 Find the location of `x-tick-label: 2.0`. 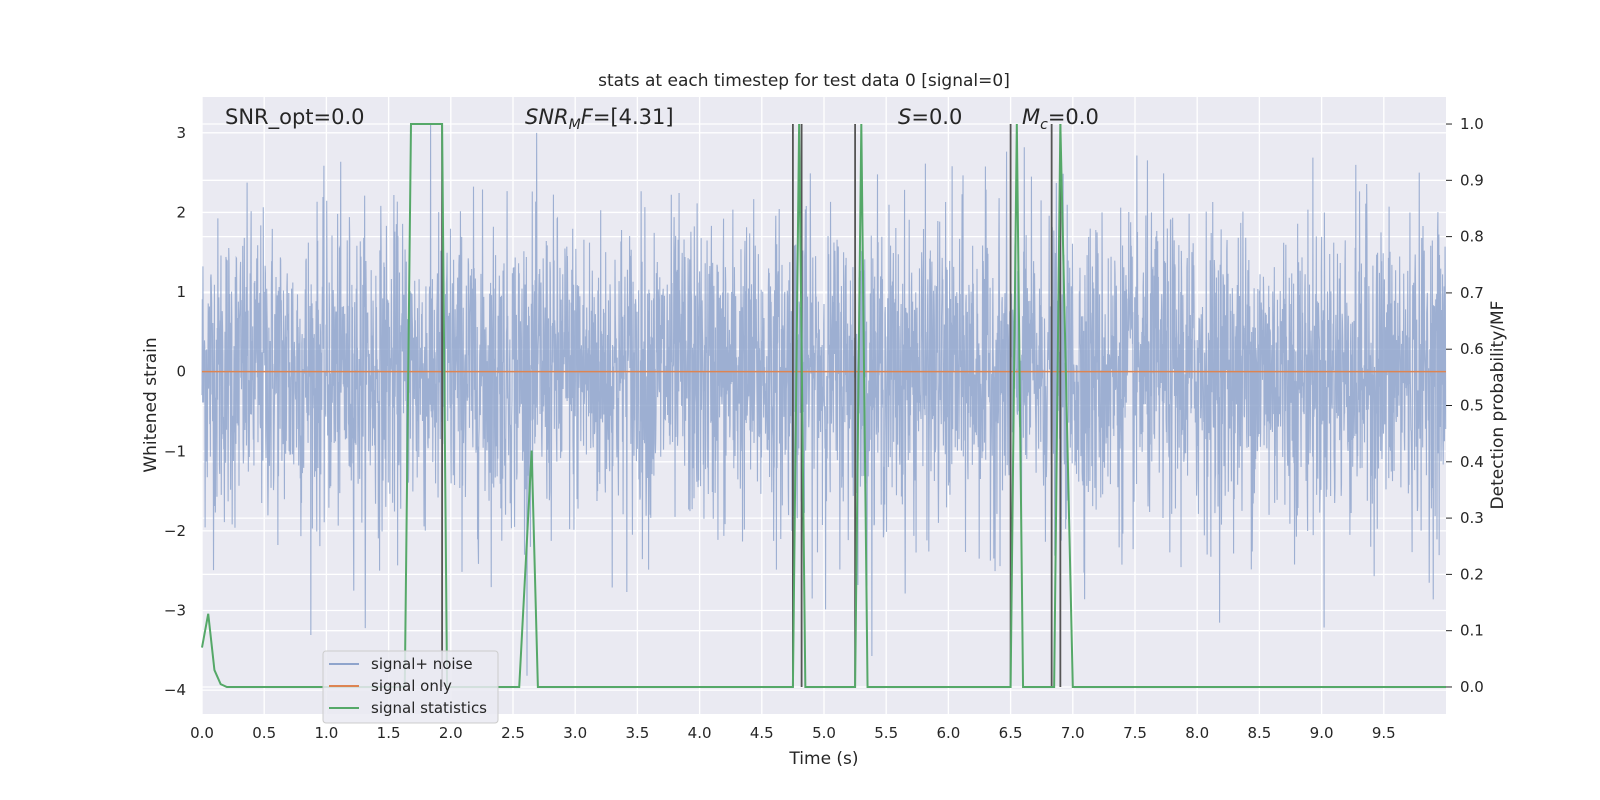

x-tick-label: 2.0 is located at coordinates (451, 733).